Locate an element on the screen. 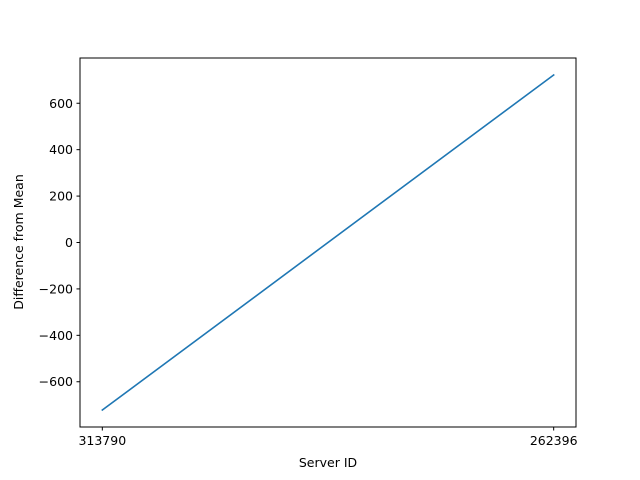 This screenshot has height=480, width=640. x-axis-label: Server ID is located at coordinates (328, 462).